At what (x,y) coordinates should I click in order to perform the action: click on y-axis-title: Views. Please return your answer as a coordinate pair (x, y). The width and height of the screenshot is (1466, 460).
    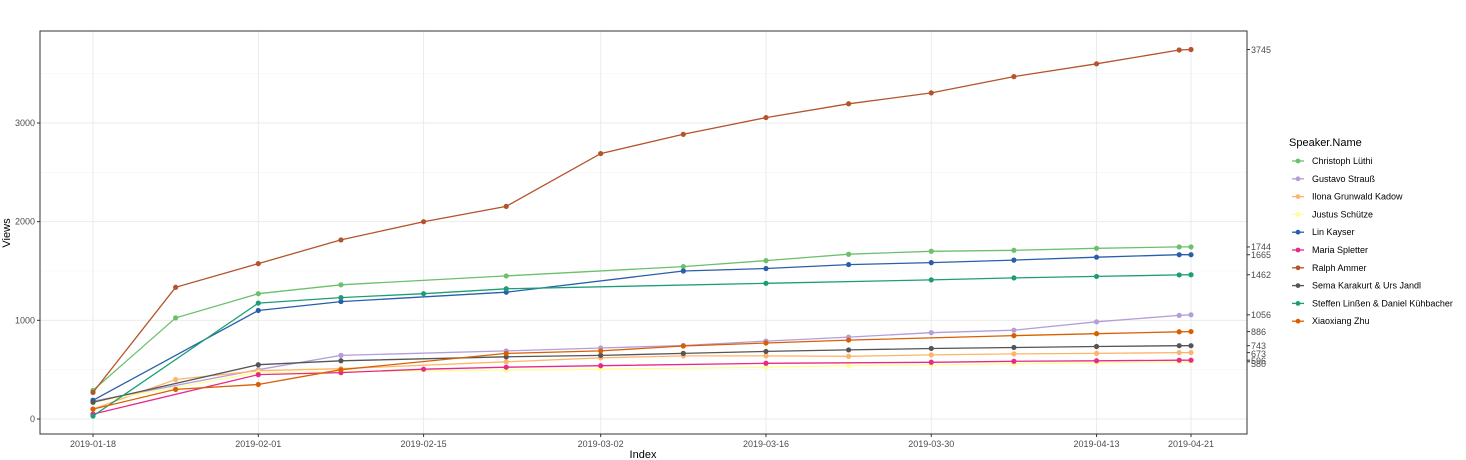
    Looking at the image, I should click on (7, 233).